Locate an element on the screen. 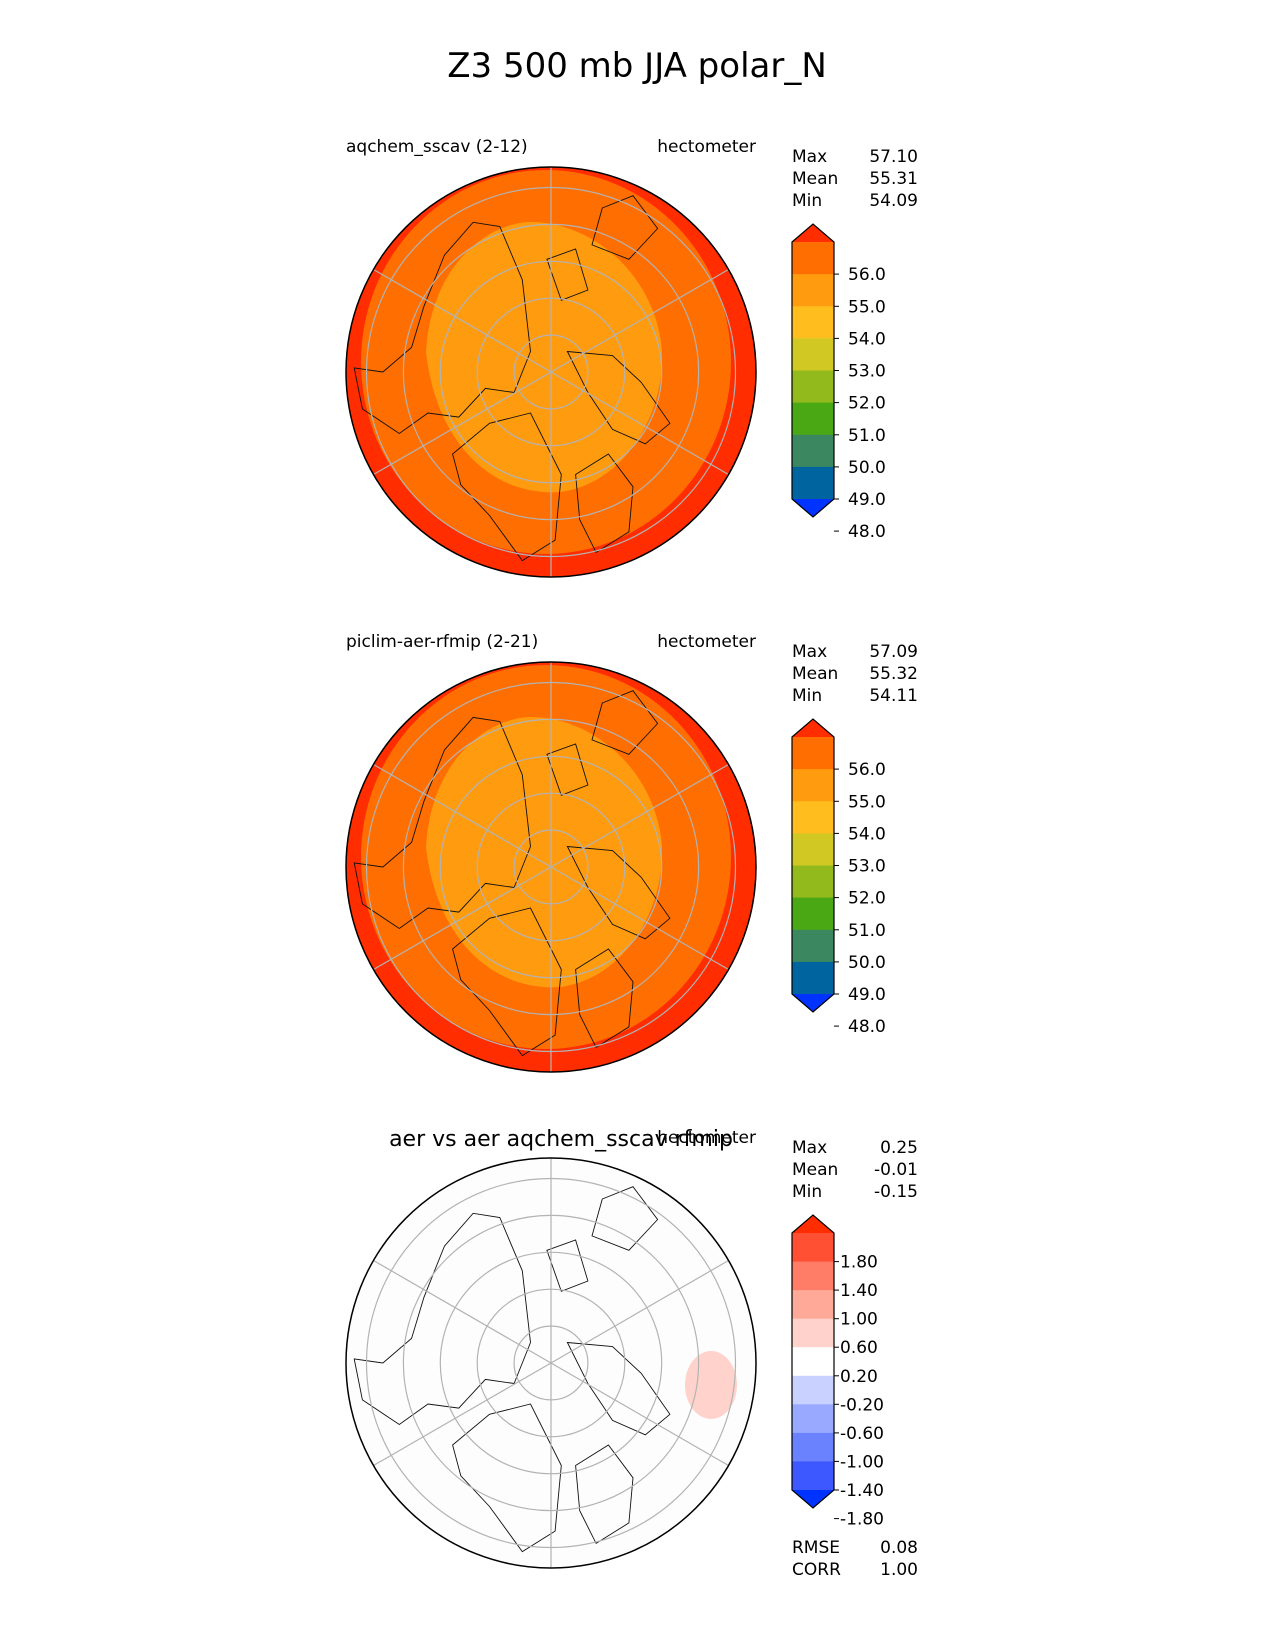  stat-value: 55.32 is located at coordinates (893, 674).